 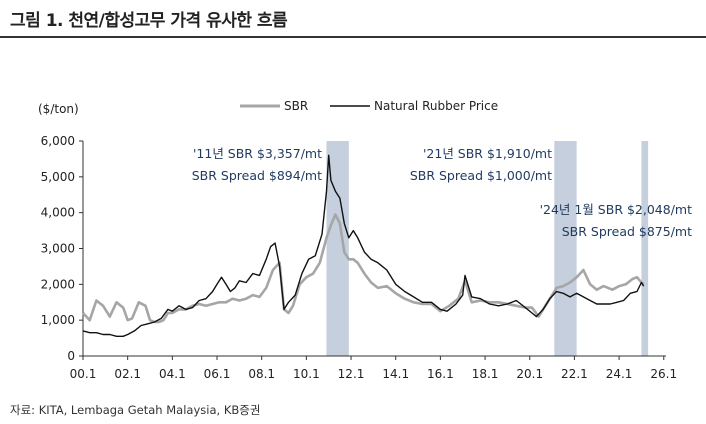 What do you see at coordinates (481, 175) in the screenshot?
I see `annotation-line: SBR Spread $1,000/mt` at bounding box center [481, 175].